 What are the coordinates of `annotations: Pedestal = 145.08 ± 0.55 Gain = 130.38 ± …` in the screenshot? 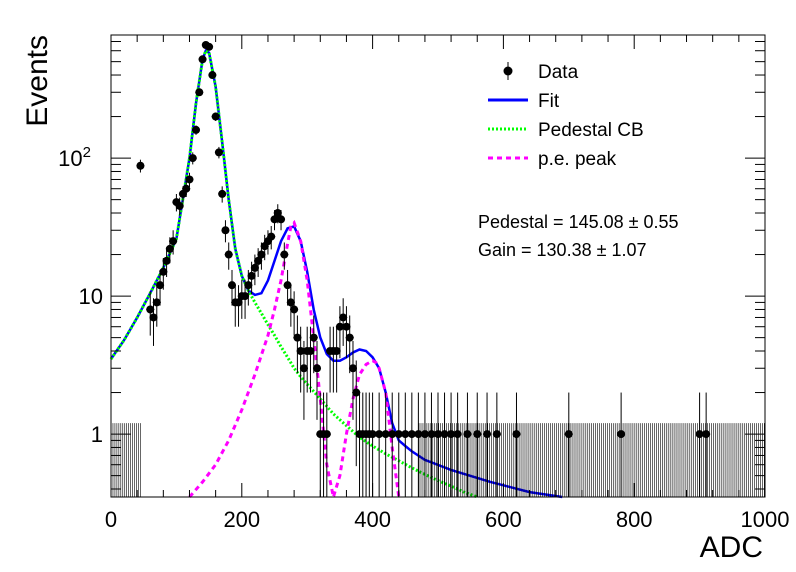 It's located at (578, 236).